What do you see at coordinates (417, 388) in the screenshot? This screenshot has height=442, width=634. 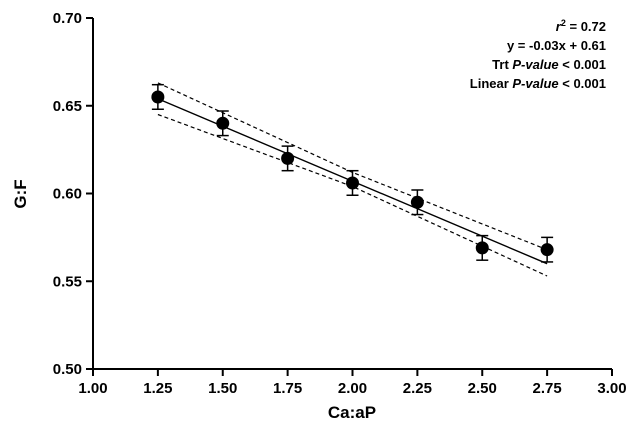 I see `x-tick-label: 2.25` at bounding box center [417, 388].